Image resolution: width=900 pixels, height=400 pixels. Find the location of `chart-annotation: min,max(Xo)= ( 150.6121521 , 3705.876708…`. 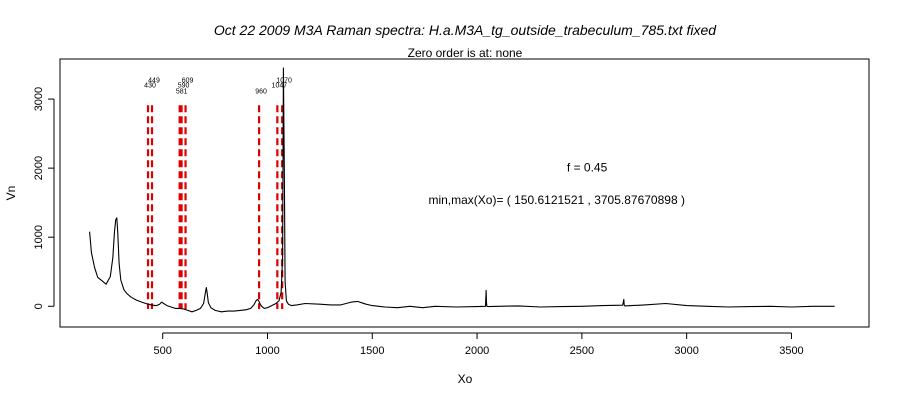

chart-annotation: min,max(Xo)= ( 150.6121521 , 3705.876708… is located at coordinates (556, 200).